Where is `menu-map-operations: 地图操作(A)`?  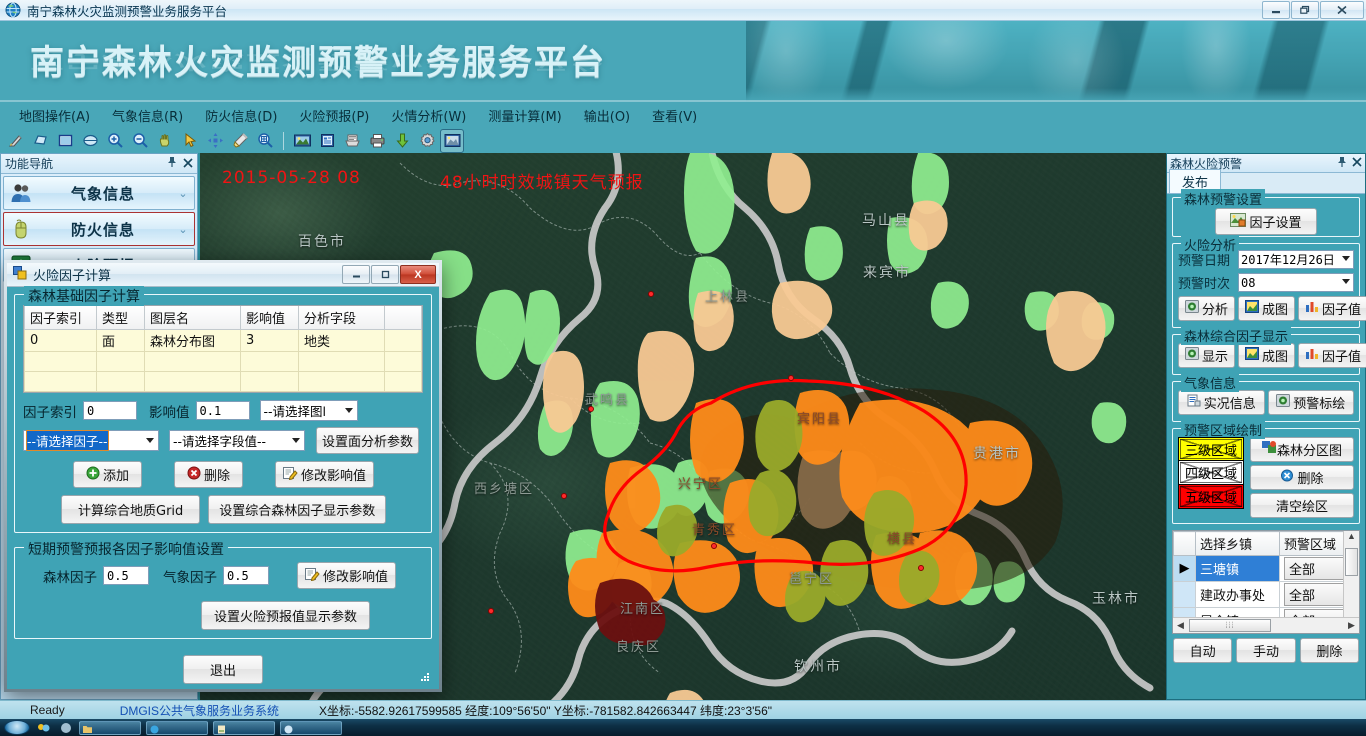
menu-map-operations: 地图操作(A) is located at coordinates (55, 117).